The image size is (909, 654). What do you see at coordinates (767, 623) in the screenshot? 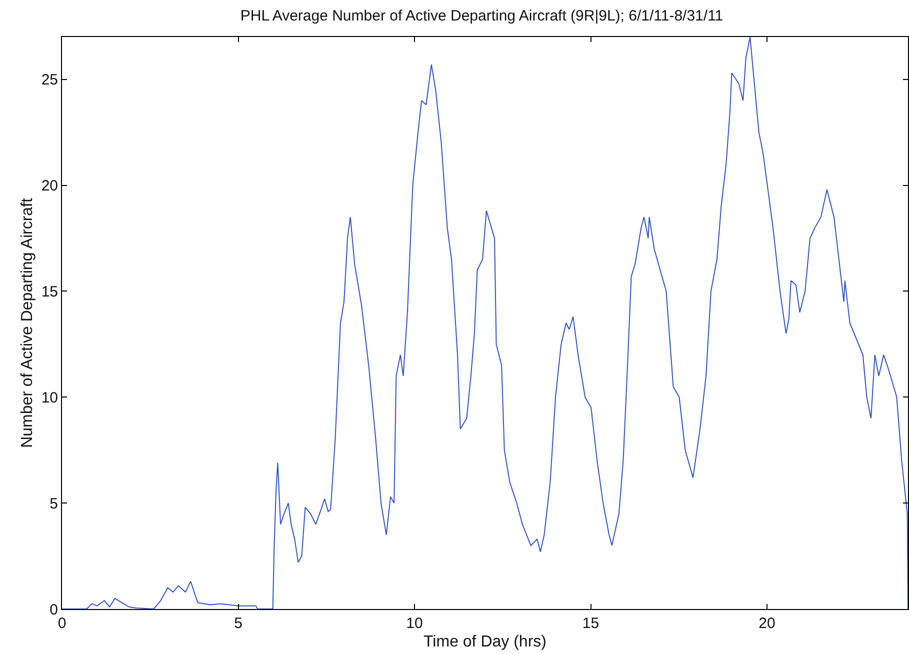
I see `x-tick-label: 20` at bounding box center [767, 623].